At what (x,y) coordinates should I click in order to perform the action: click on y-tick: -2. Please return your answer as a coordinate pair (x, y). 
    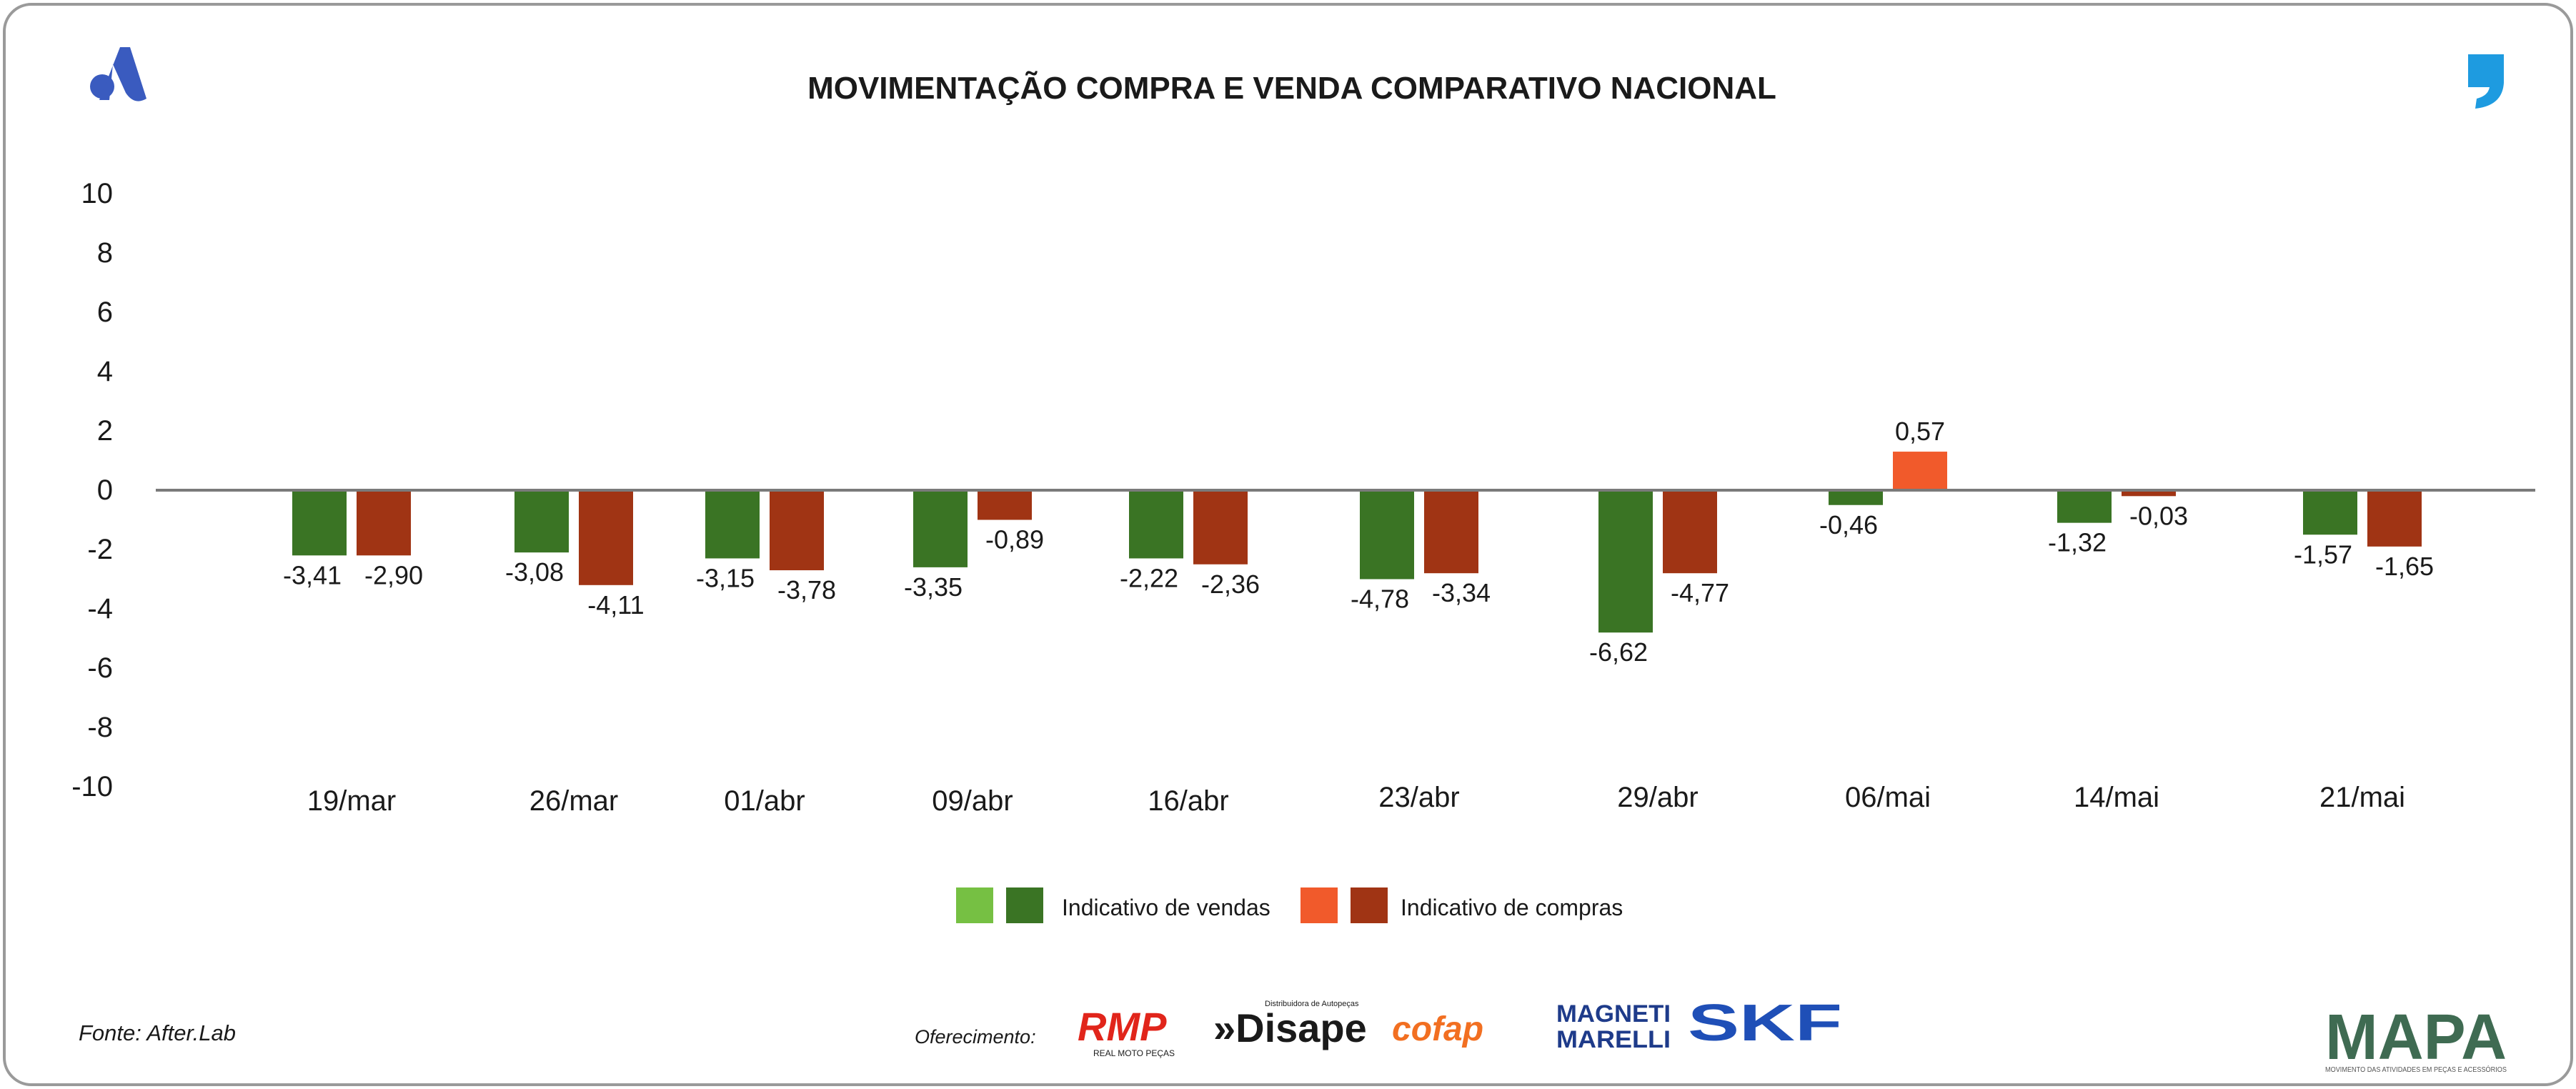
    Looking at the image, I should click on (100, 549).